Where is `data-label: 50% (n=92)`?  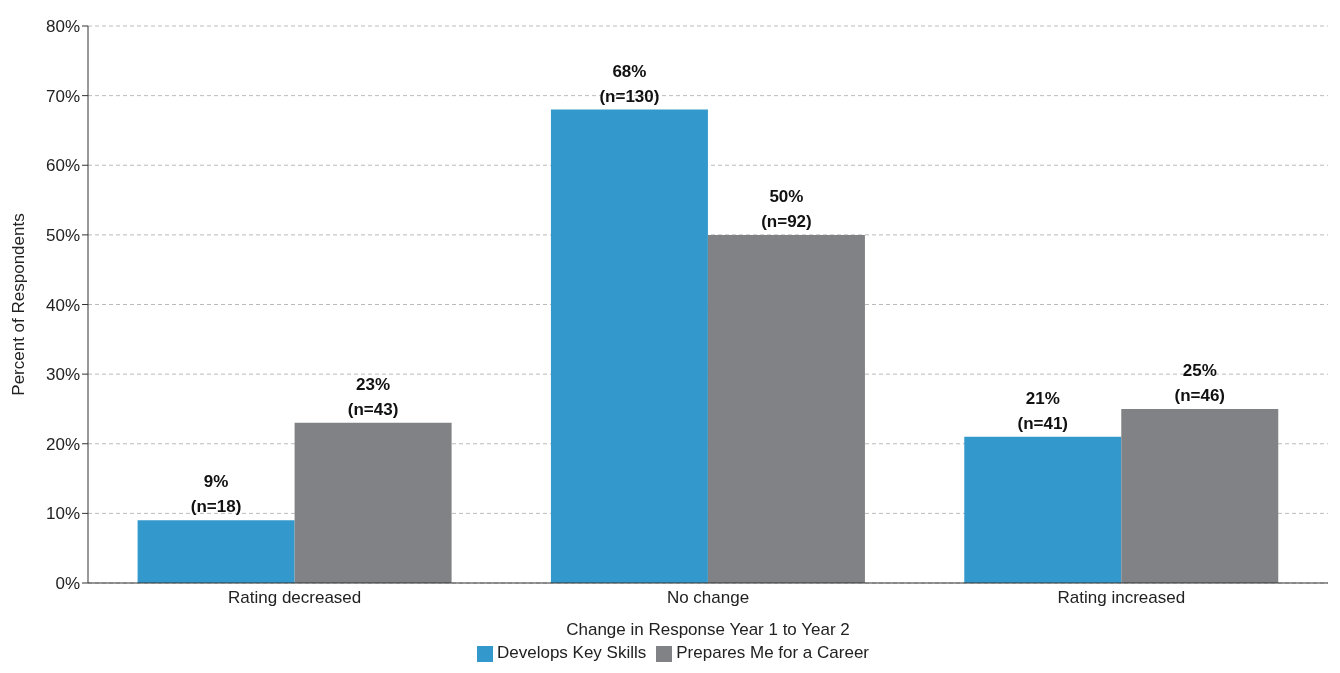 data-label: 50% (n=92) is located at coordinates (786, 208).